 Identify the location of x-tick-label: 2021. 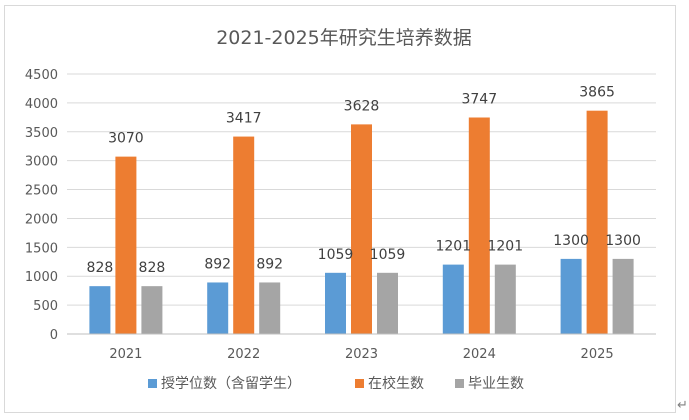
(125, 354).